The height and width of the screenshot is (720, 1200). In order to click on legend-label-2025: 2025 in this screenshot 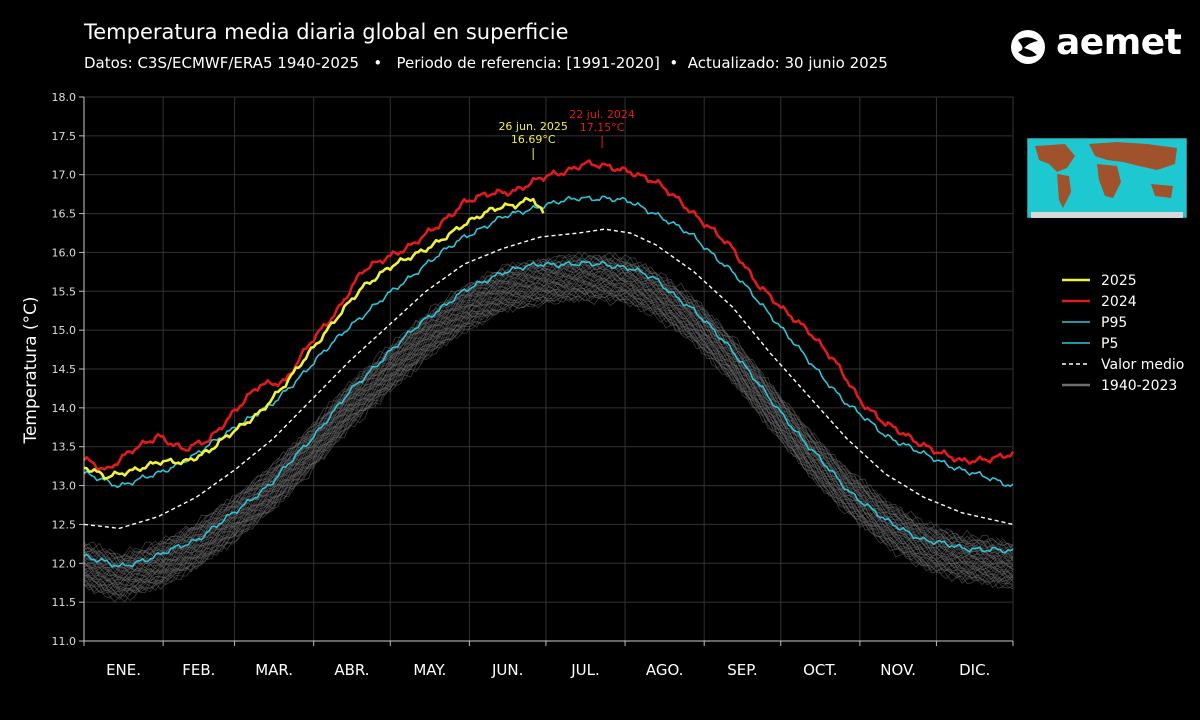, I will do `click(1119, 281)`.